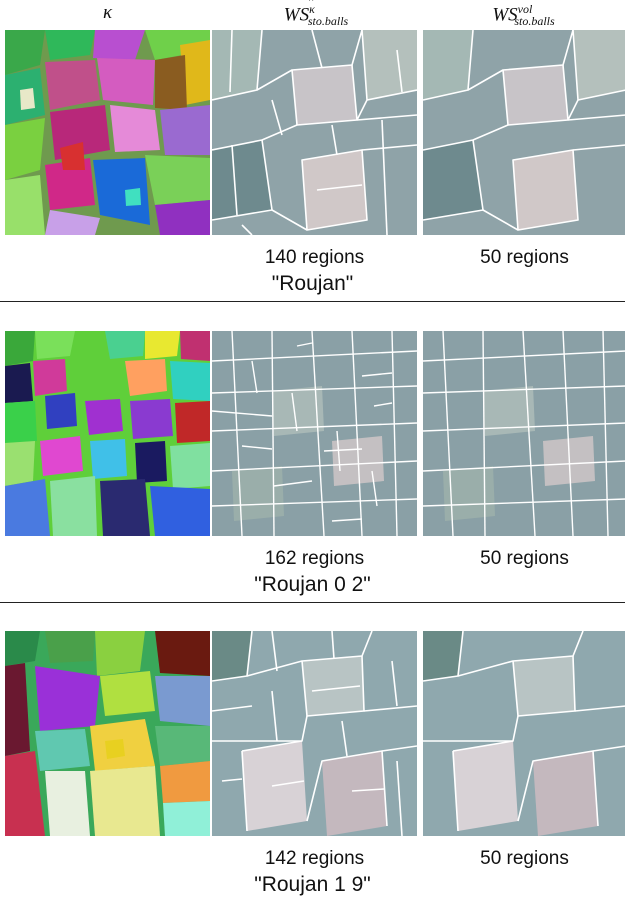  Describe the element at coordinates (534, 21) in the screenshot. I see `header-ws-vol-sub: sto.balls` at that location.